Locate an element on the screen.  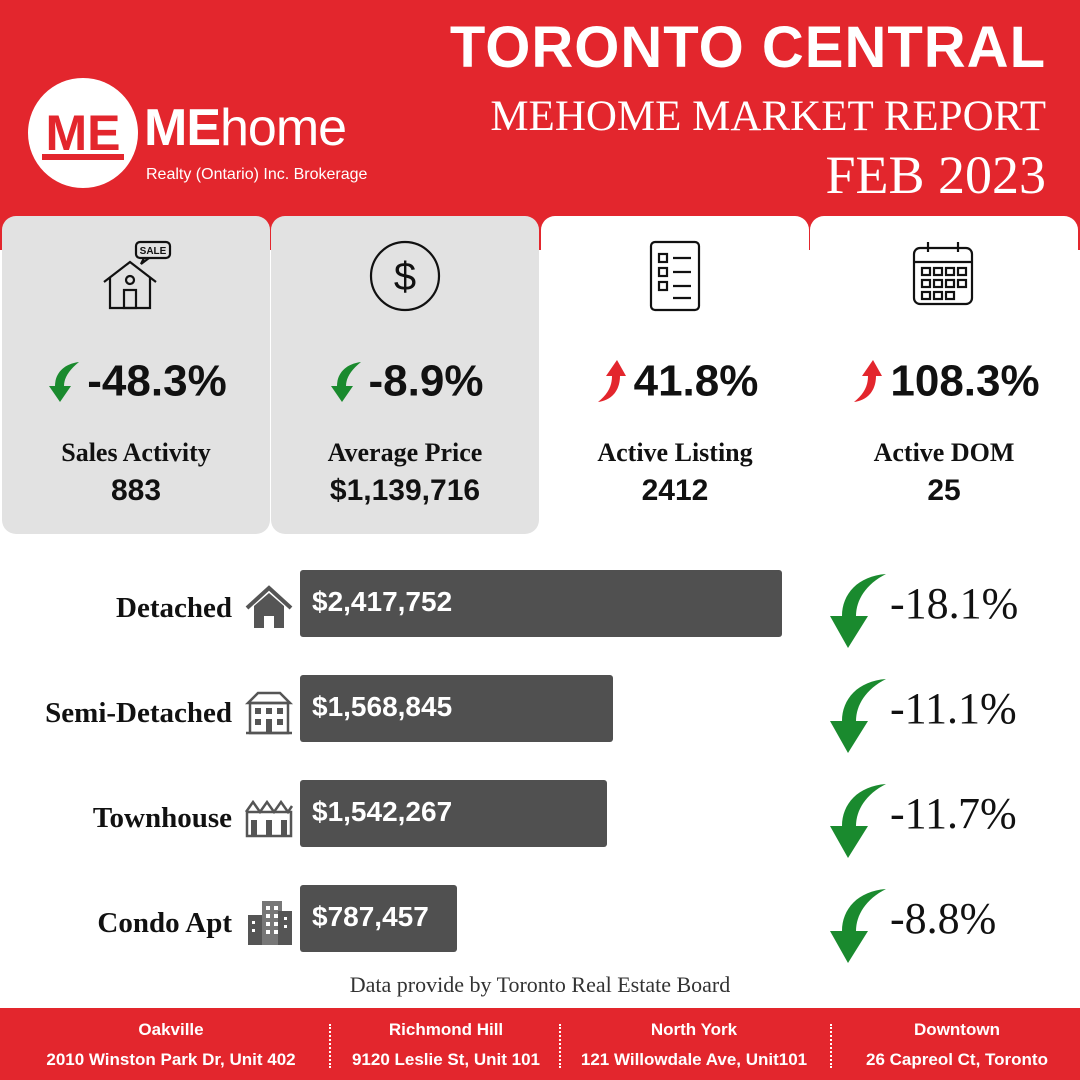
card-change: -48.3% is located at coordinates (136, 384).